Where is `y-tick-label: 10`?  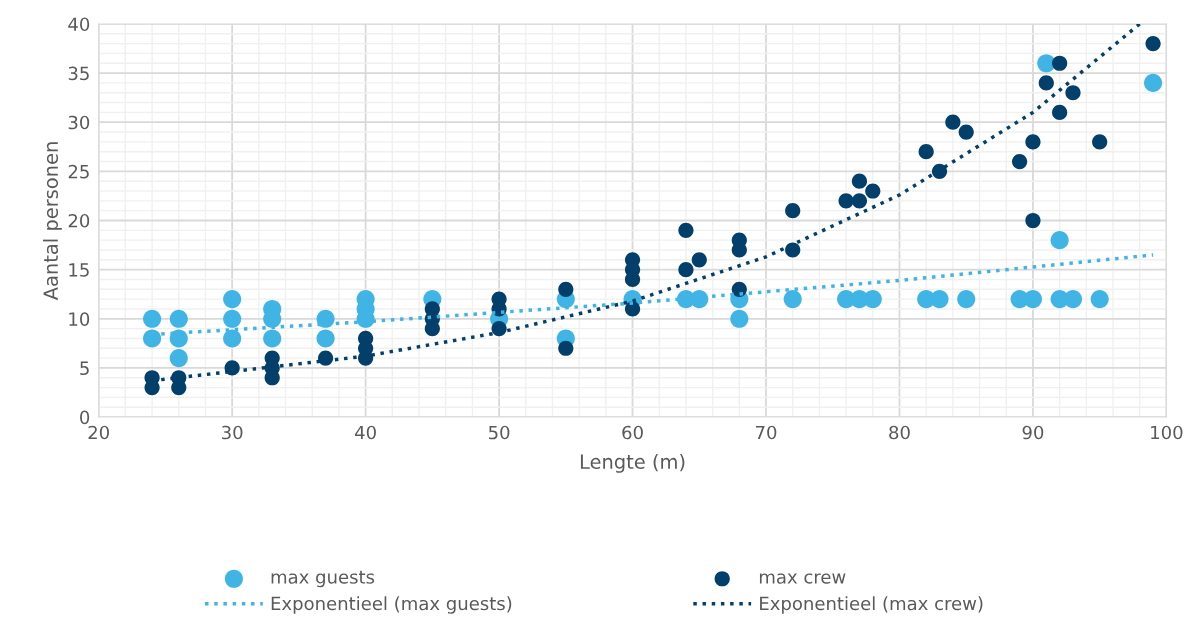
y-tick-label: 10 is located at coordinates (79, 319).